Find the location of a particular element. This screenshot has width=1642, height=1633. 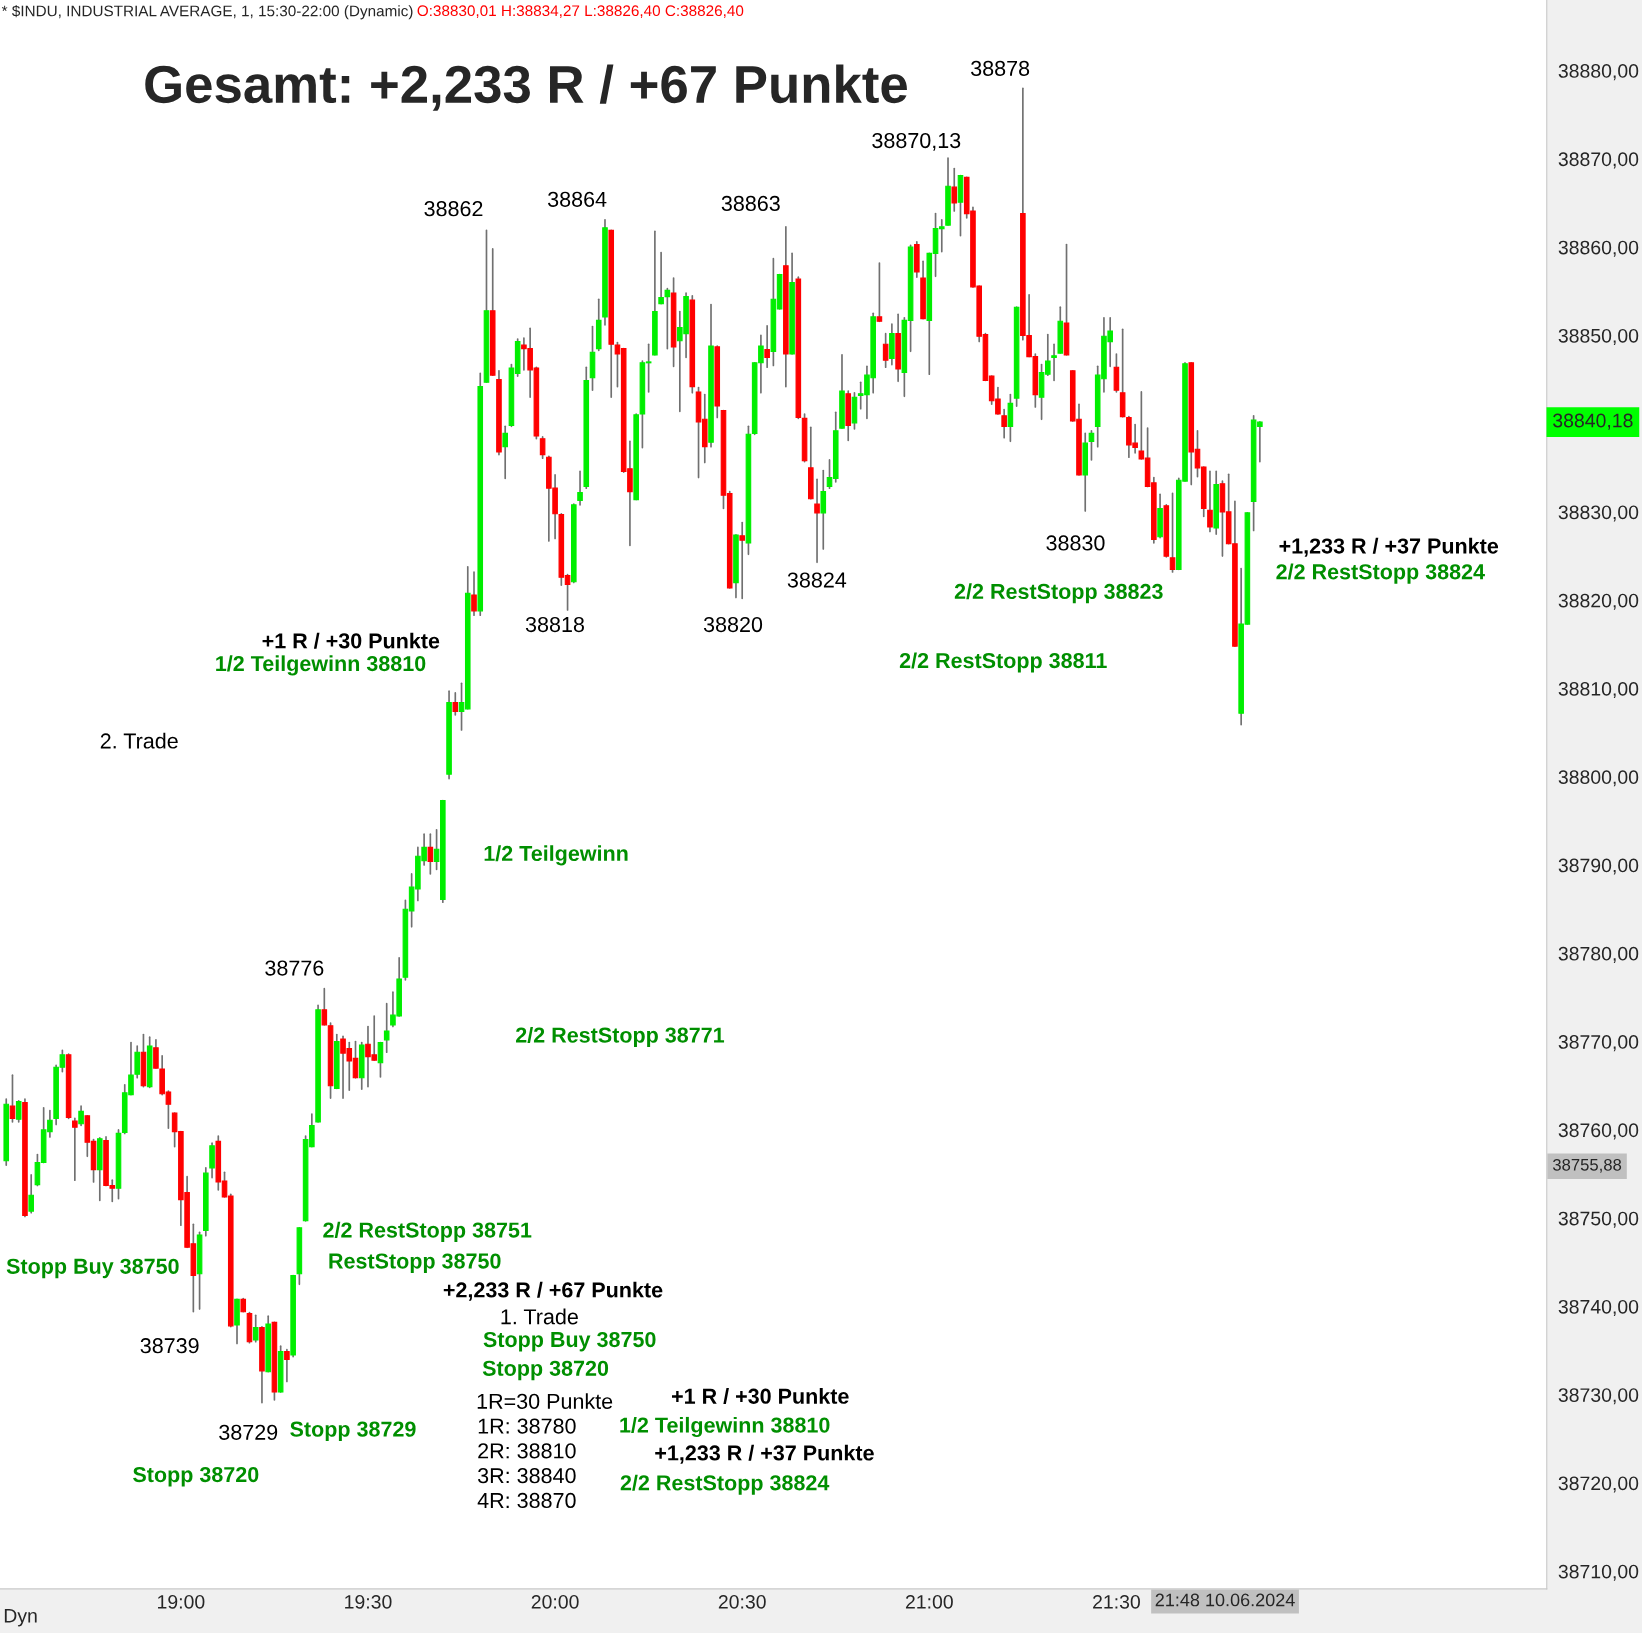

x-tick-label: 21:30 is located at coordinates (1116, 1601).